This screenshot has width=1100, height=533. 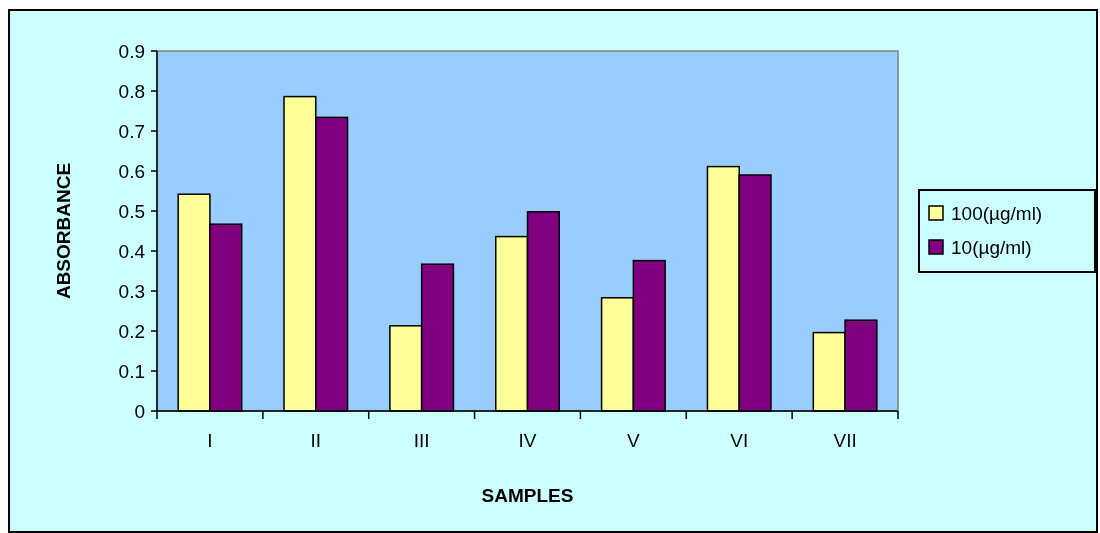 I want to click on y-tick-label: 0.1, so click(x=131, y=371).